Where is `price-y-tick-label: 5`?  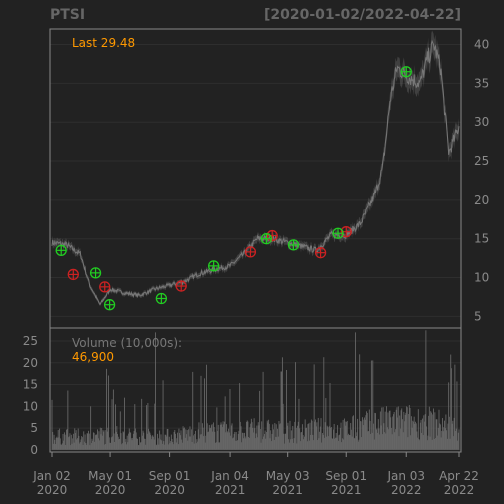 price-y-tick-label: 5 is located at coordinates (478, 316).